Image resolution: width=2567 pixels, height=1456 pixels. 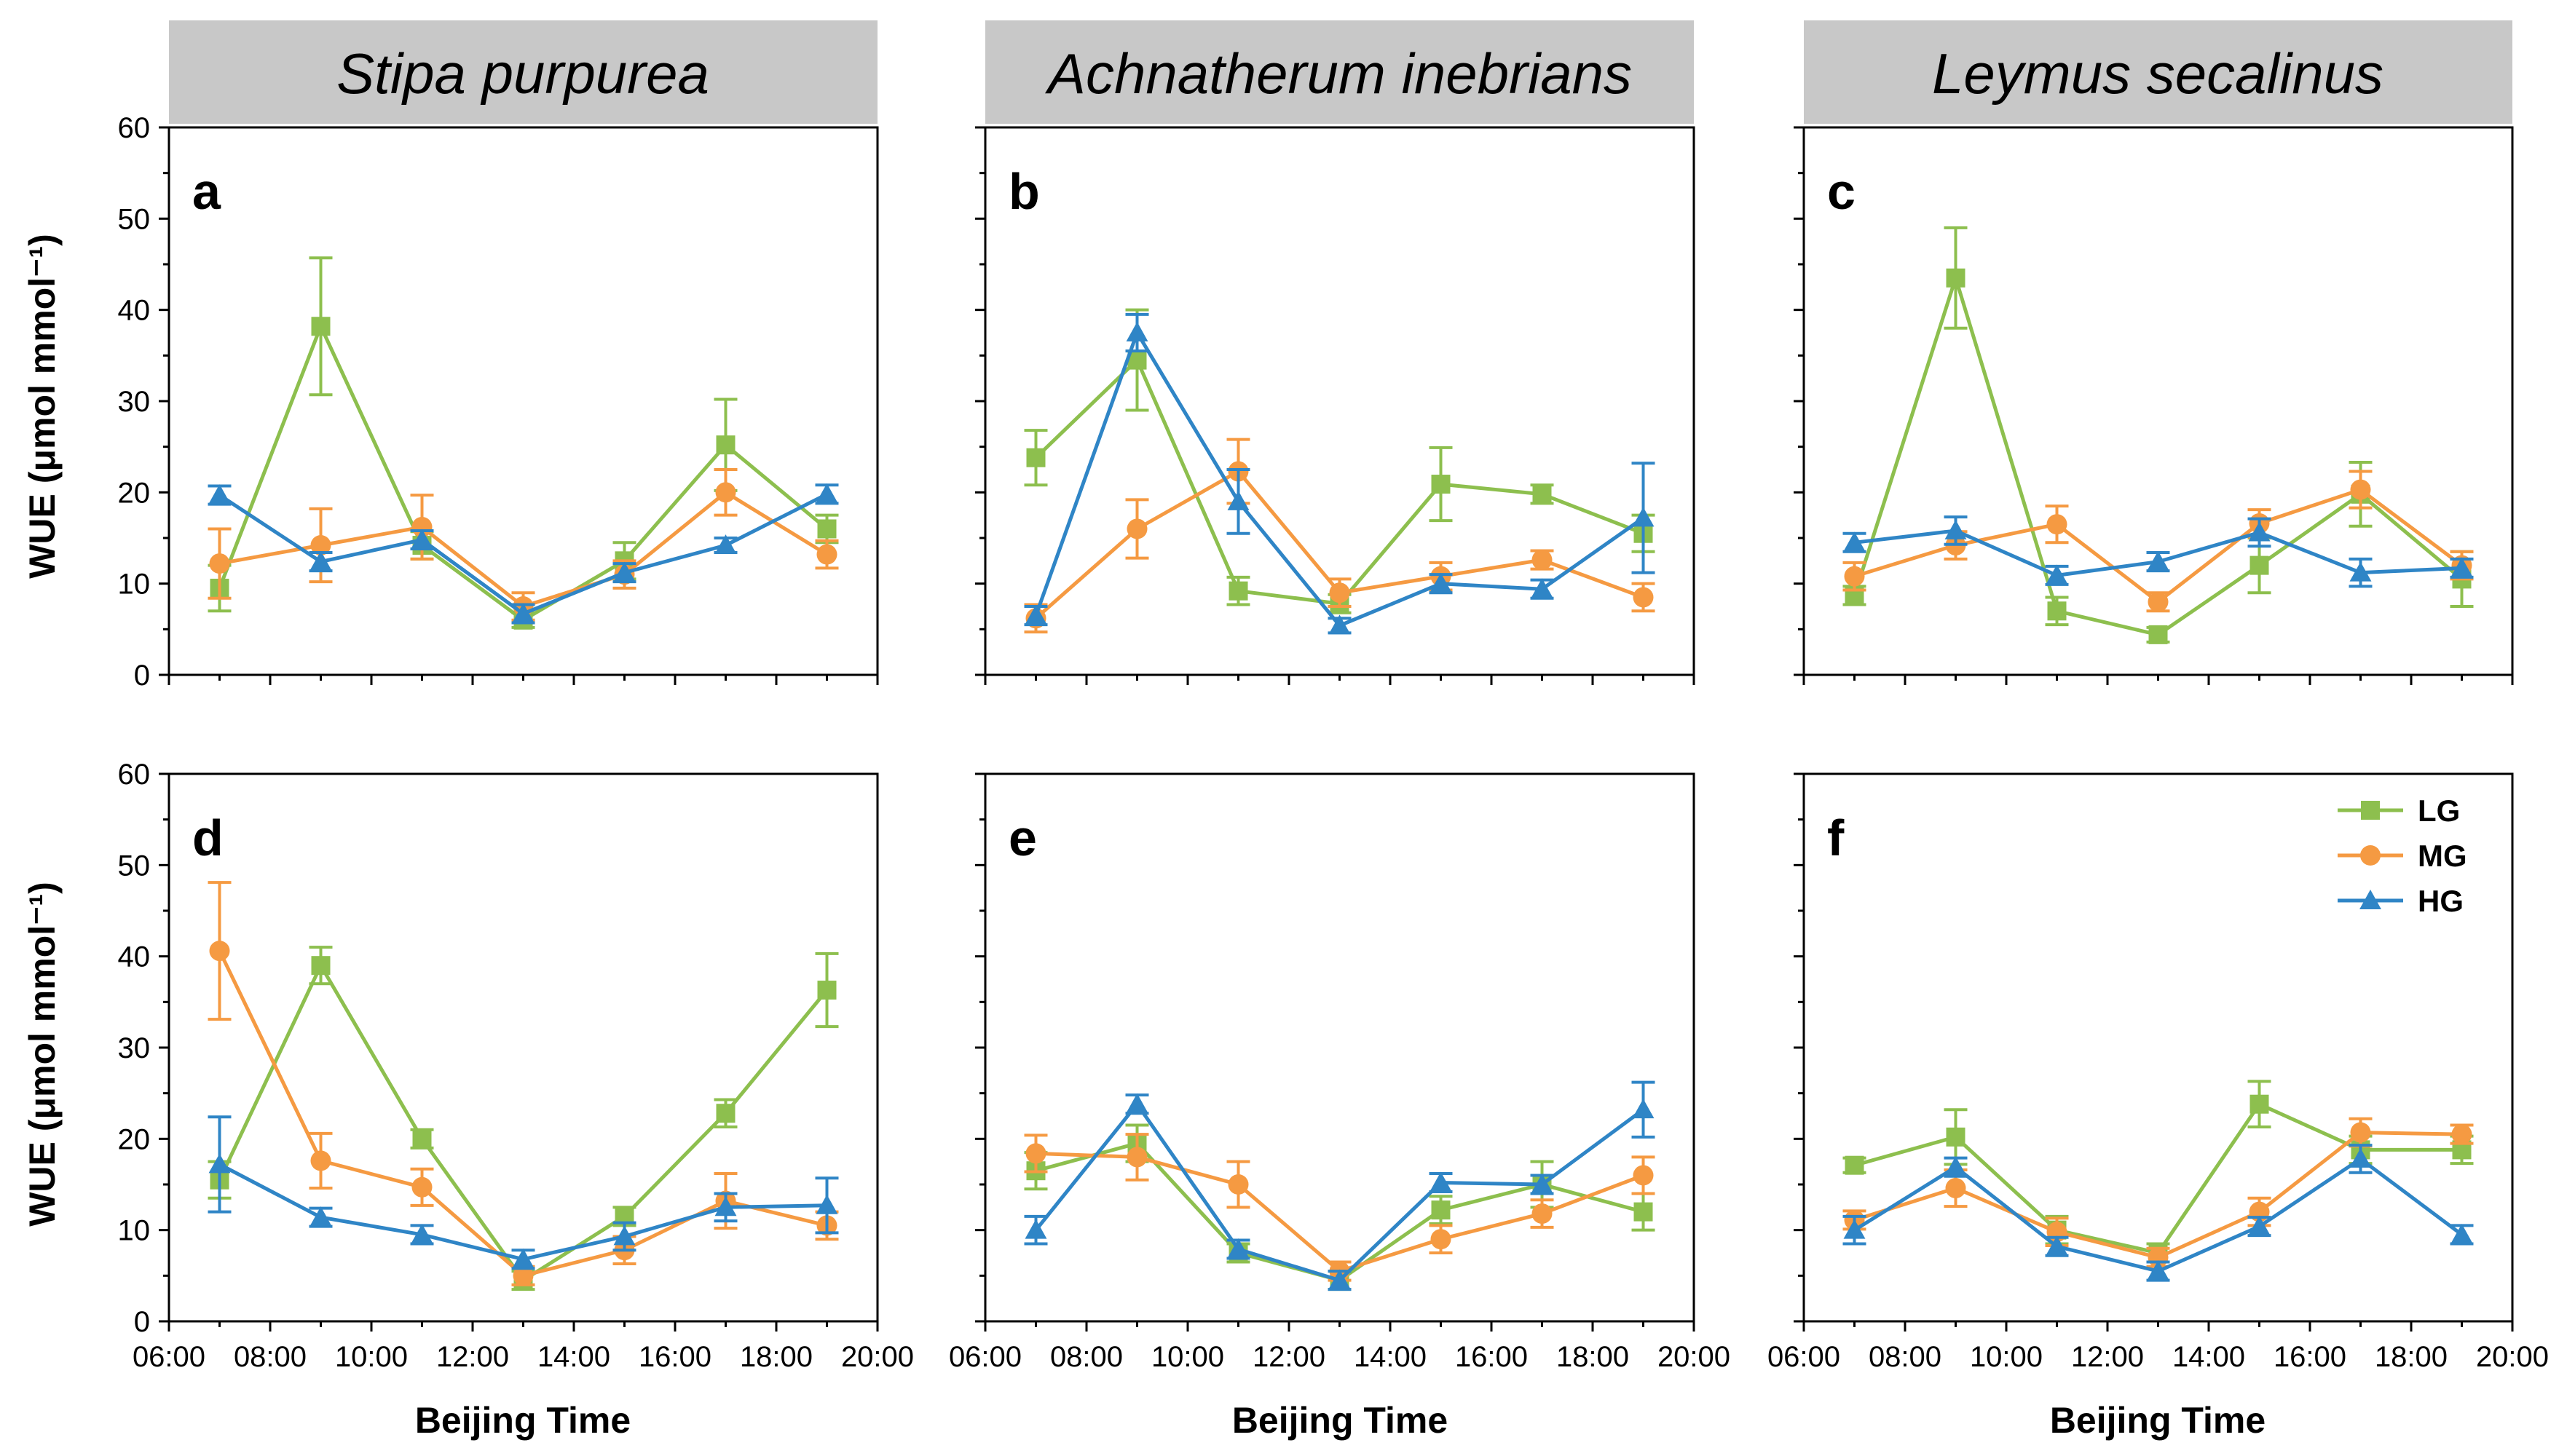 I want to click on y-tick-label: 0, so click(x=142, y=1322).